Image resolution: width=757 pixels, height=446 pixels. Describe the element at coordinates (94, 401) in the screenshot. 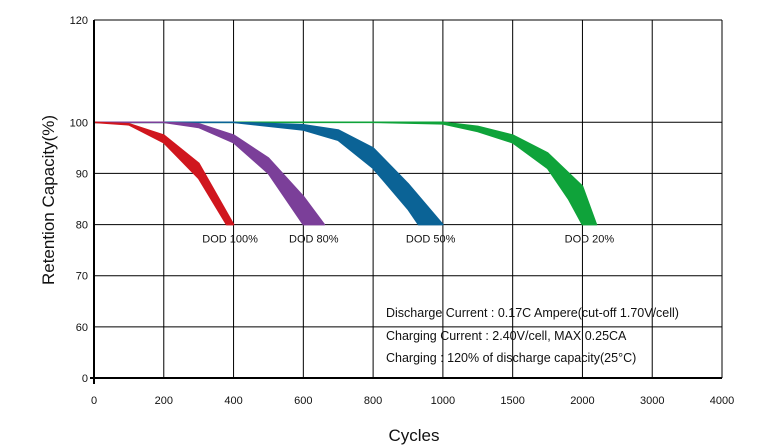

I see `x-tick-label: 0` at that location.